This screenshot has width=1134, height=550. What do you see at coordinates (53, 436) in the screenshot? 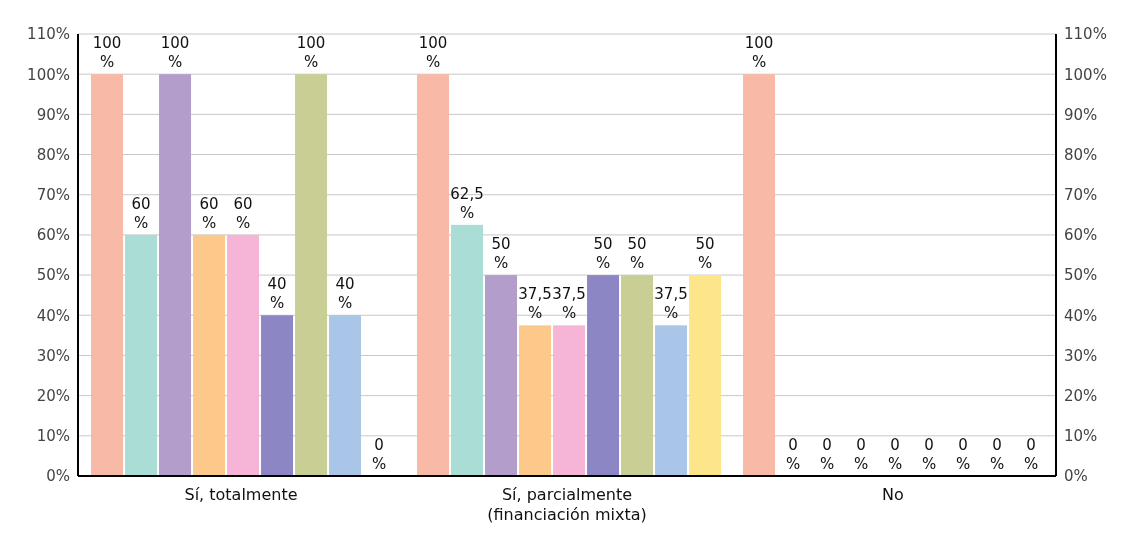
I see `y-tick-label: 10%` at bounding box center [53, 436].